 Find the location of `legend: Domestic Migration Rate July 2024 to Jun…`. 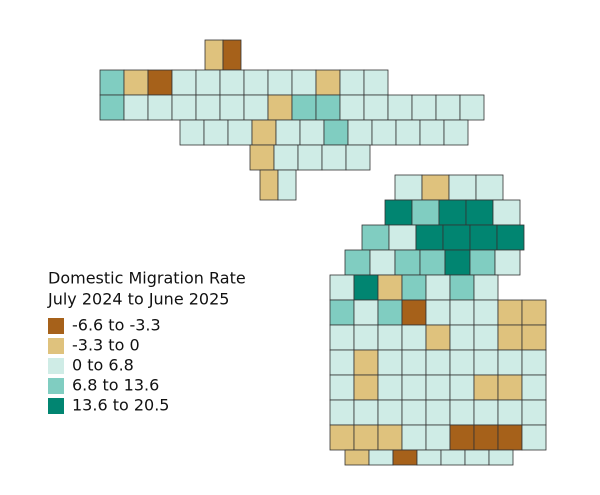

legend: Domestic Migration Rate July 2024 to Jun… is located at coordinates (146, 342).